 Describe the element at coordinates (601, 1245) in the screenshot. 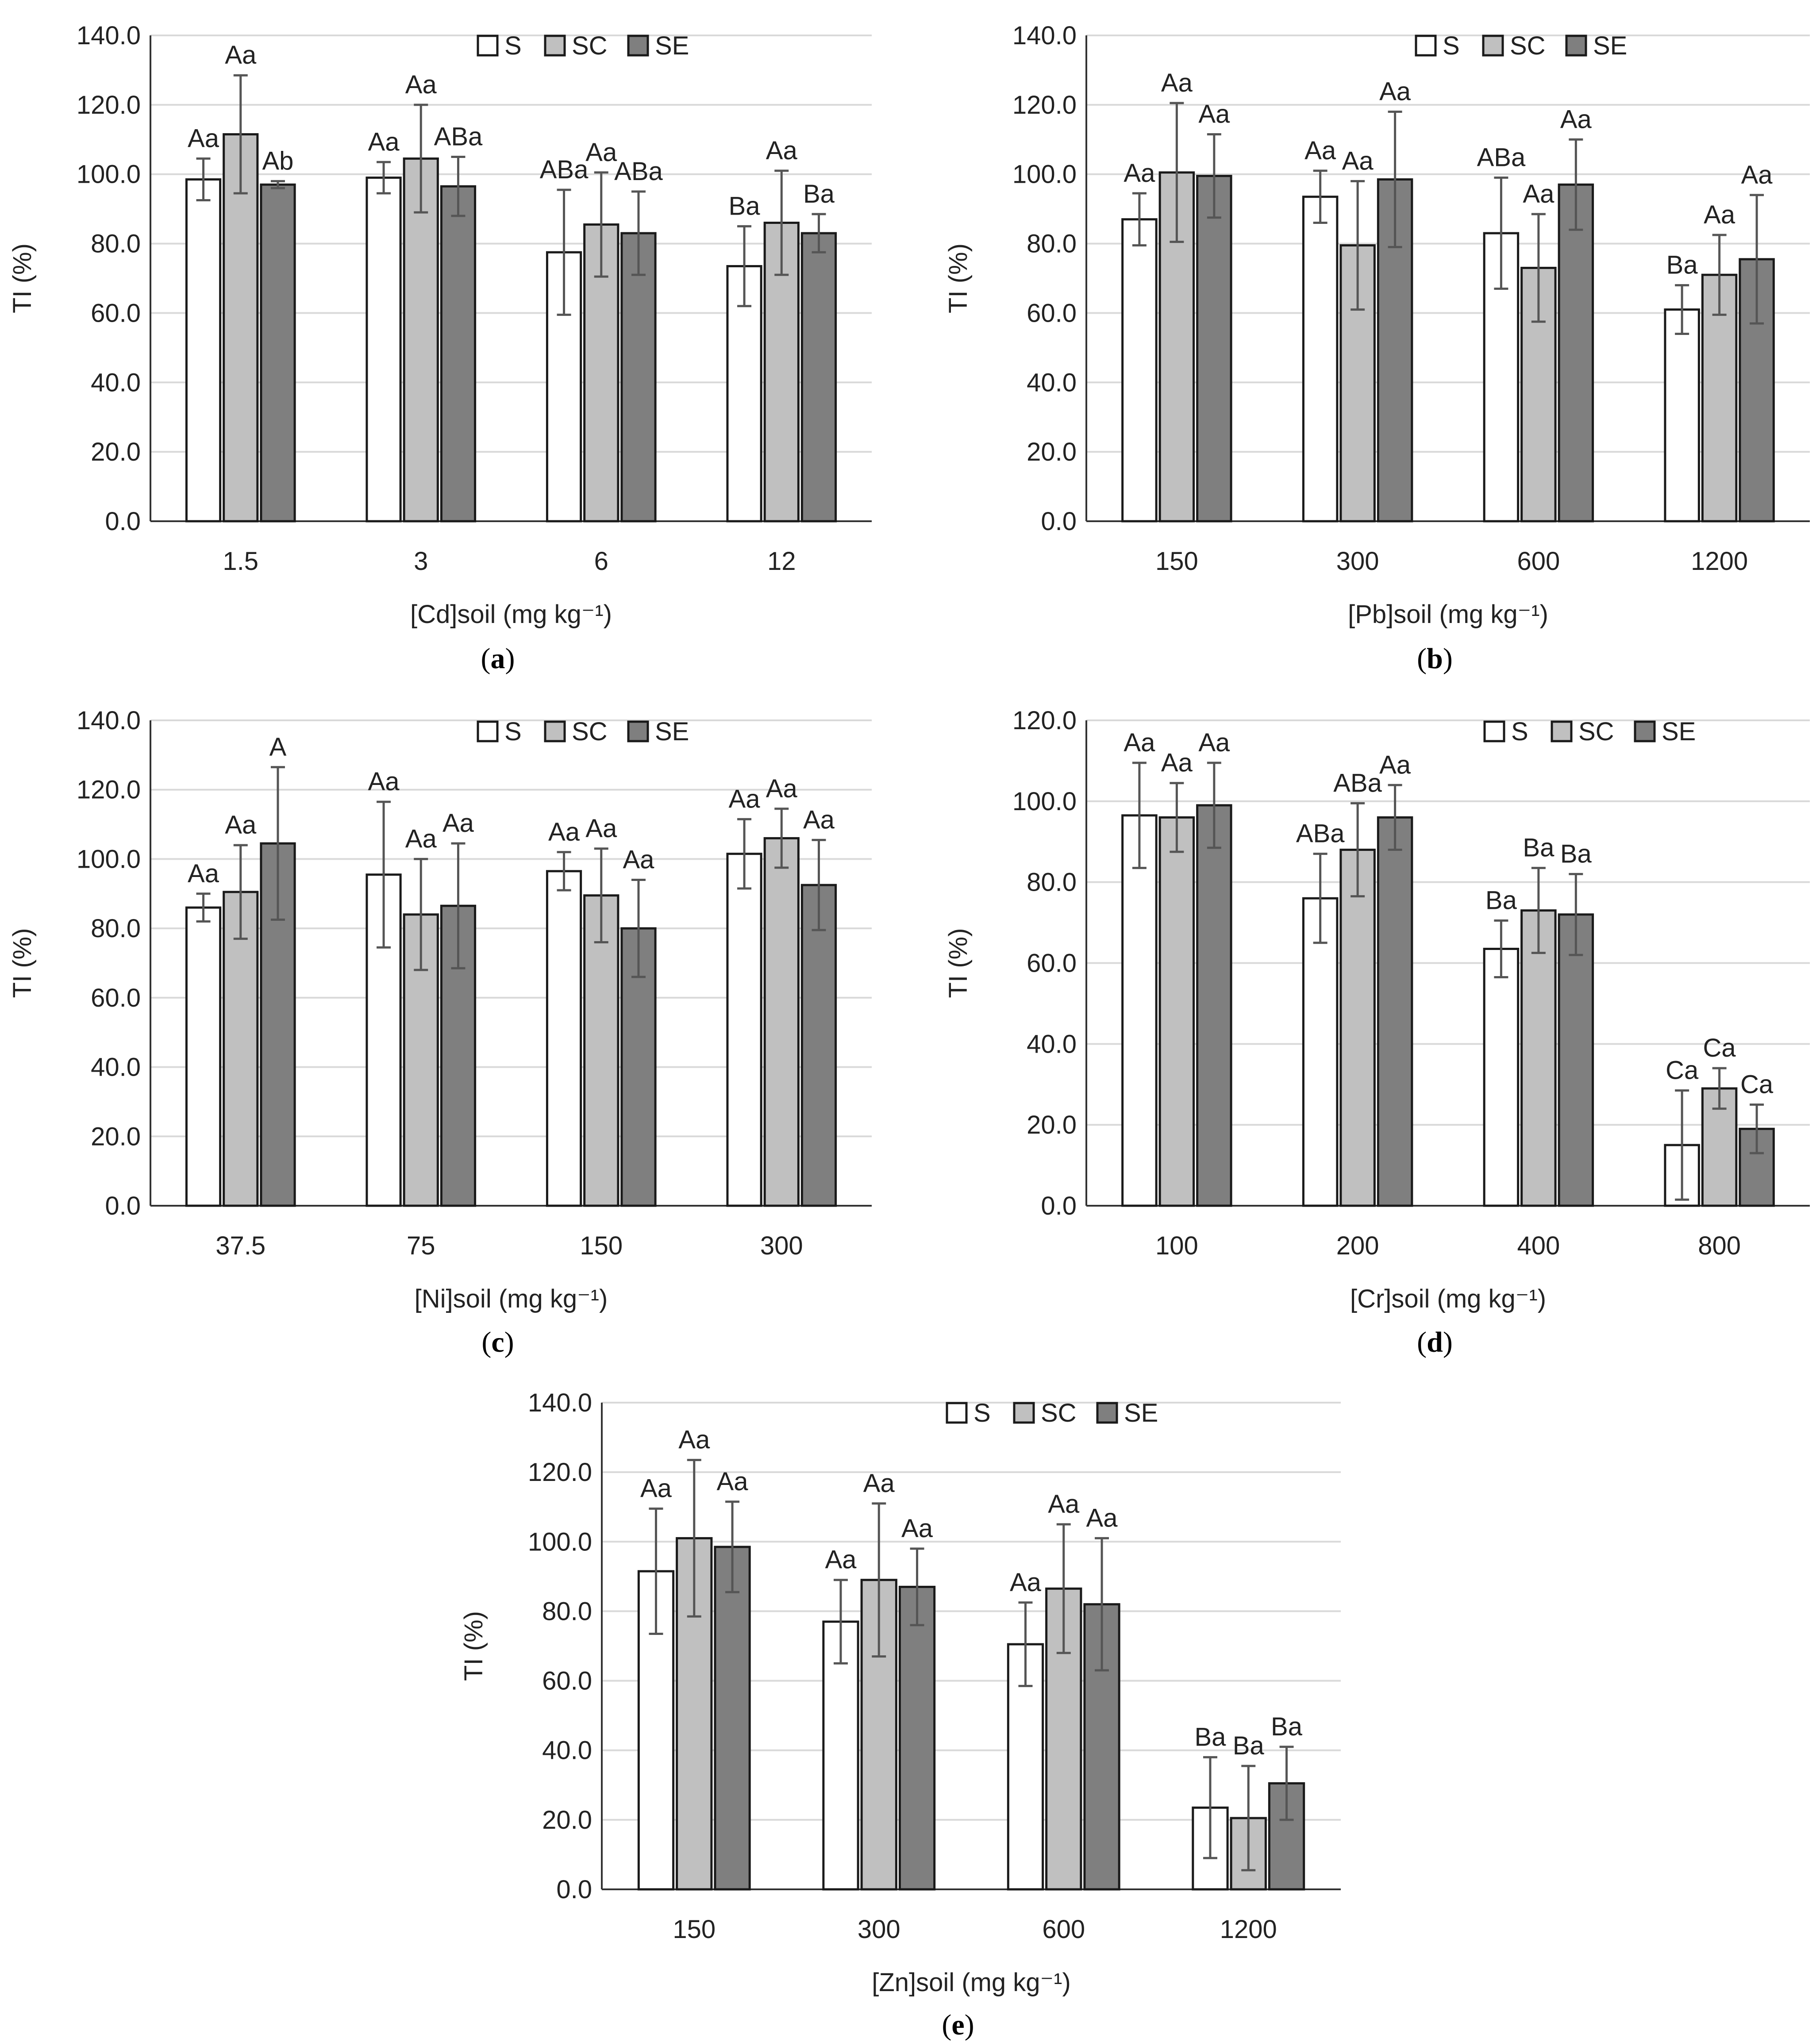

I see `x-tick-label: 150` at that location.